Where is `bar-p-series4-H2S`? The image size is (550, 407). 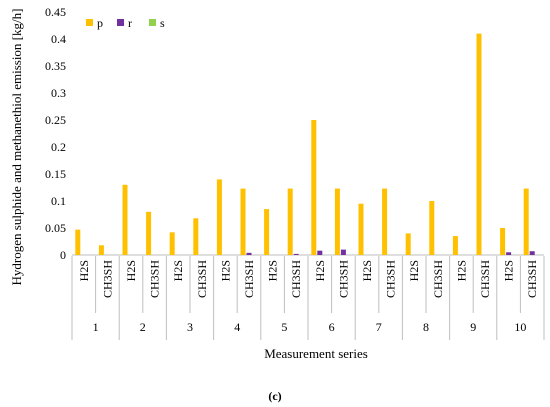
bar-p-series4-H2S is located at coordinates (219, 217).